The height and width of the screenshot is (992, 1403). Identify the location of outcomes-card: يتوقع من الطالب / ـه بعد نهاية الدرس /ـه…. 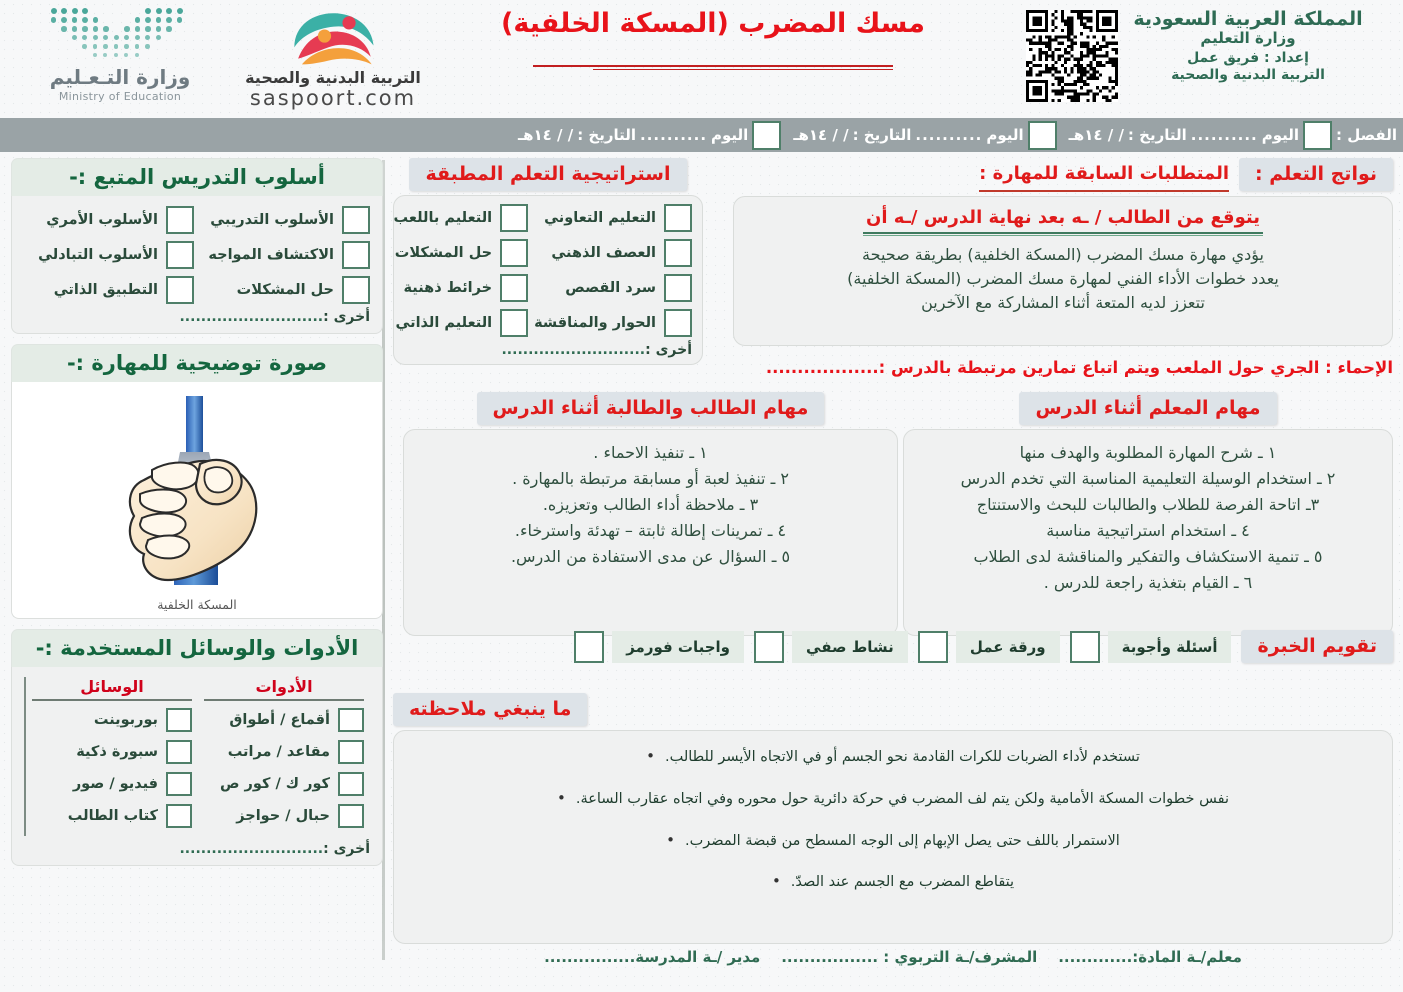
(1063, 271).